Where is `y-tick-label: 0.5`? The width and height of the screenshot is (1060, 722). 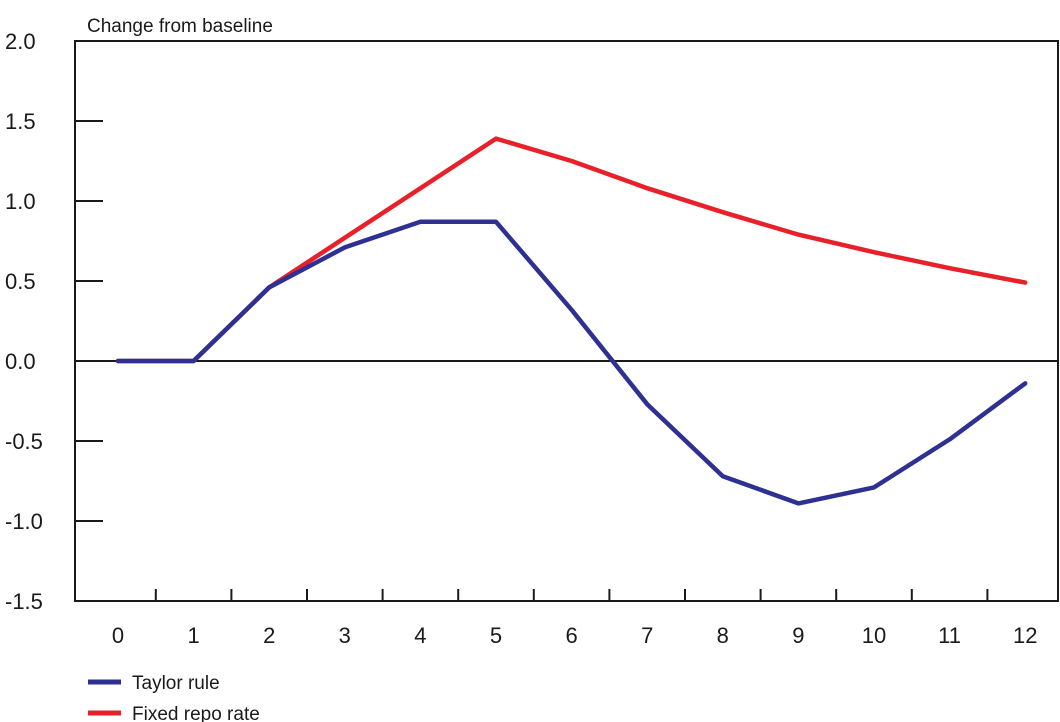 y-tick-label: 0.5 is located at coordinates (20, 281).